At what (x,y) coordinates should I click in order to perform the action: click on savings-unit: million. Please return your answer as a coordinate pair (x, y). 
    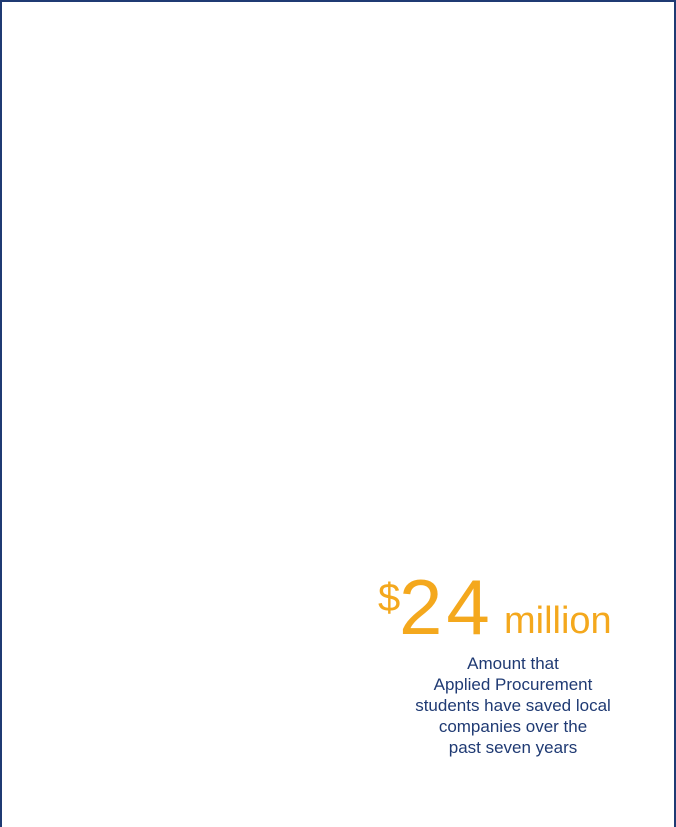
    Looking at the image, I should click on (558, 621).